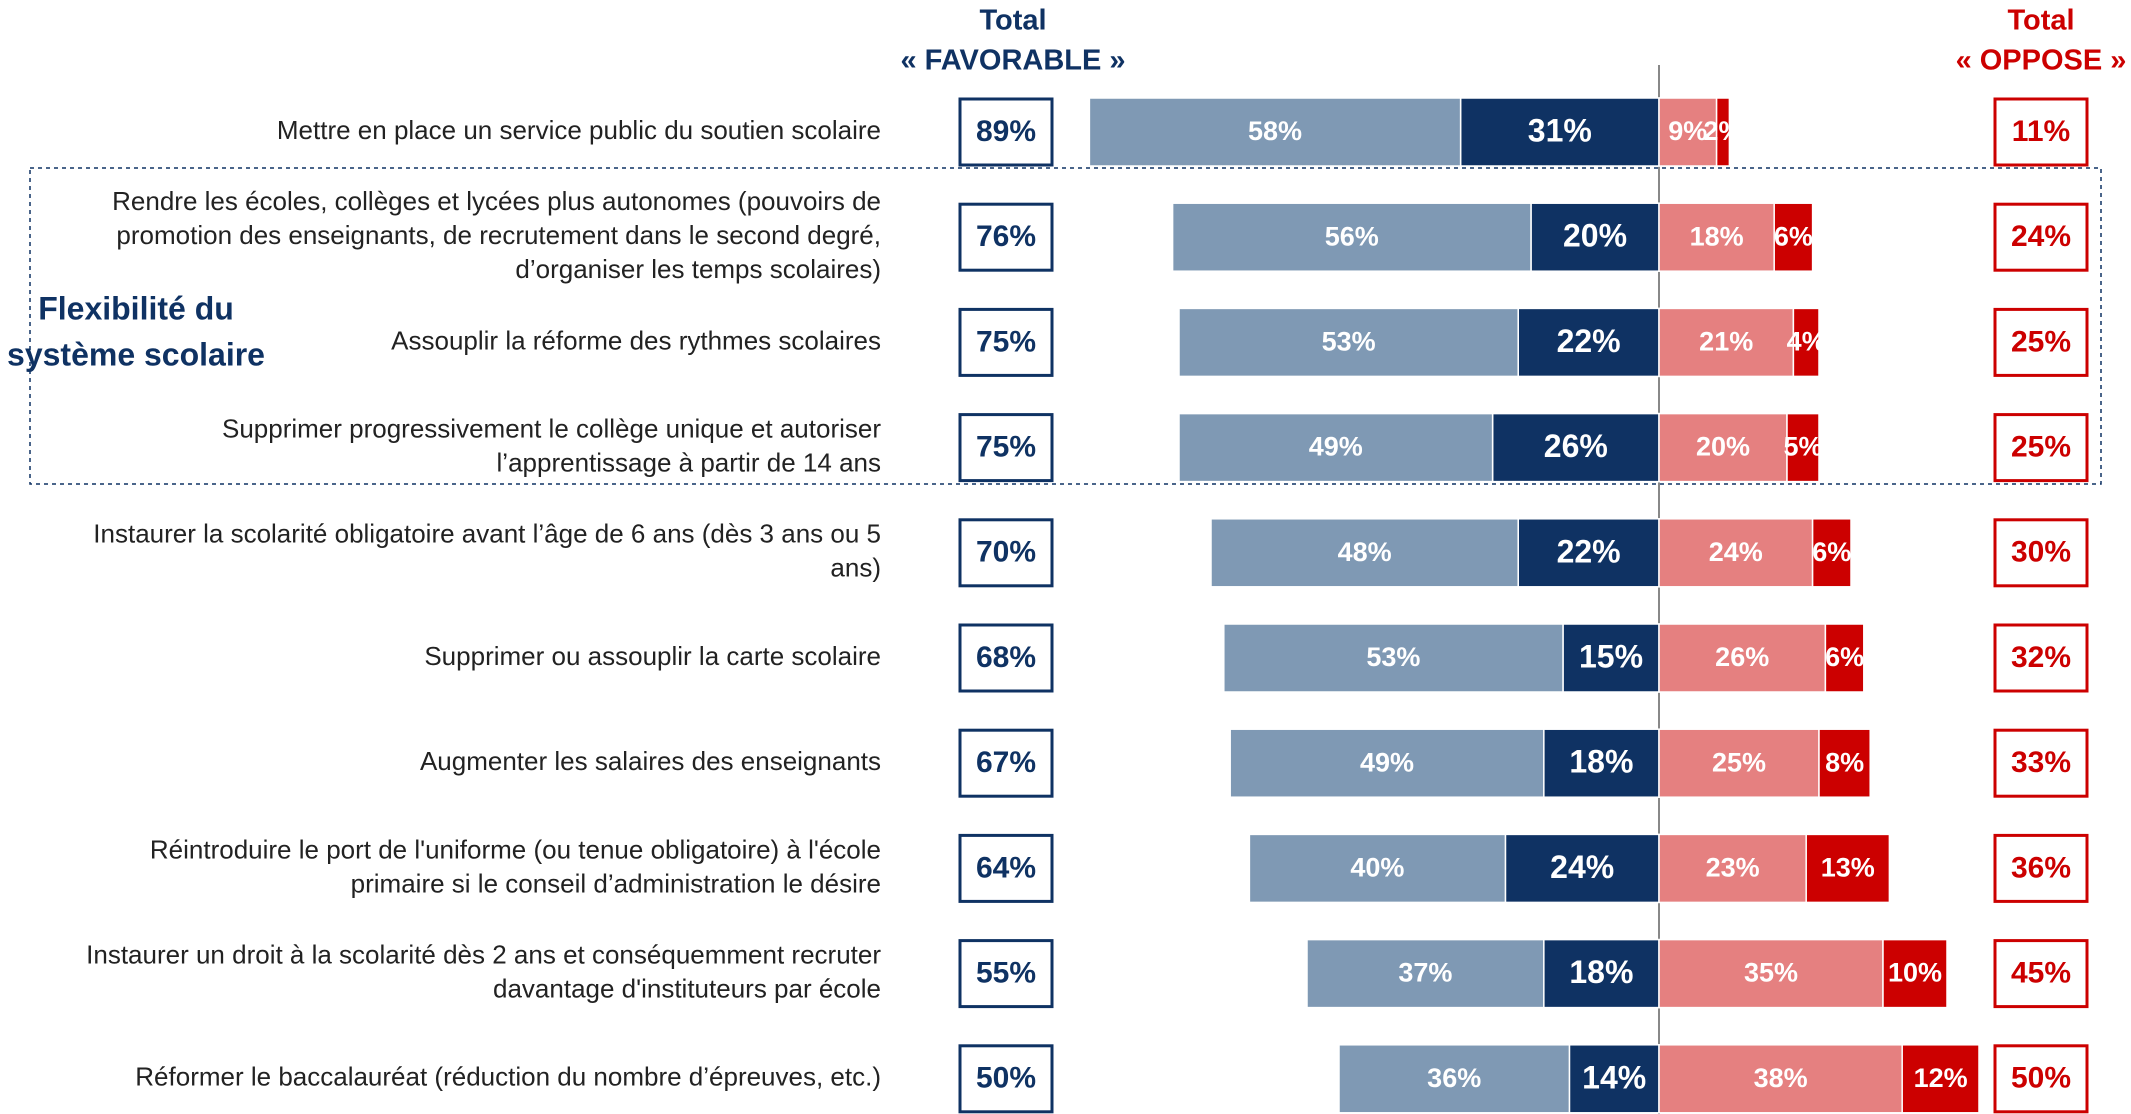  Describe the element at coordinates (1739, 762) in the screenshot. I see `segment-label: 25%` at that location.